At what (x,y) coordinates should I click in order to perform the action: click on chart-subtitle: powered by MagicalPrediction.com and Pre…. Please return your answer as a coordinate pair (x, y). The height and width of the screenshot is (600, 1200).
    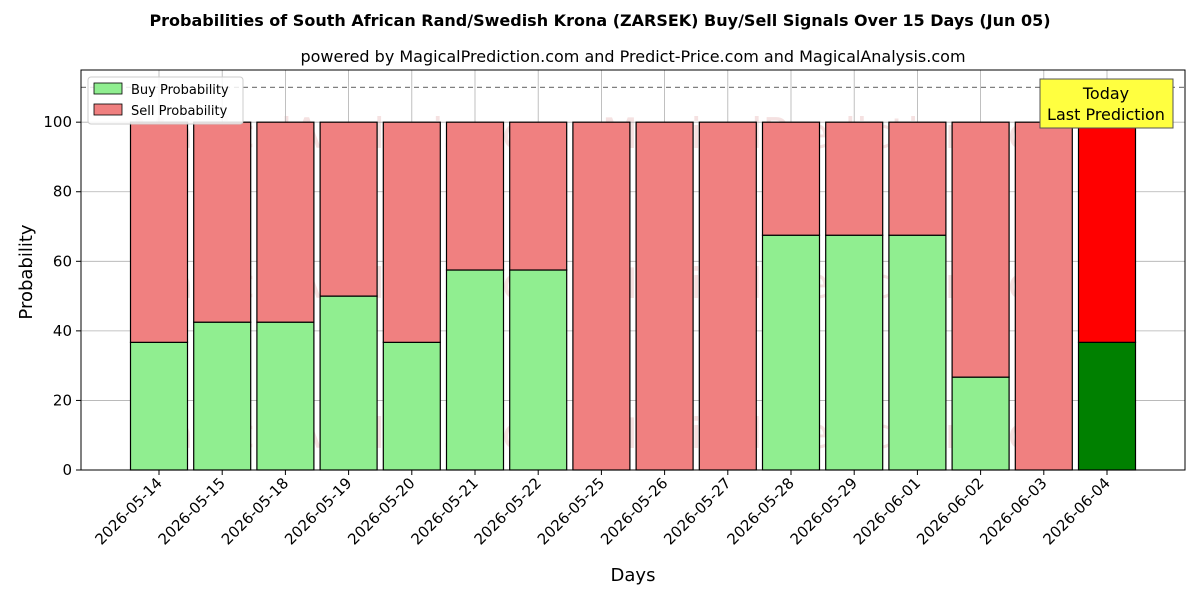
    Looking at the image, I should click on (632, 56).